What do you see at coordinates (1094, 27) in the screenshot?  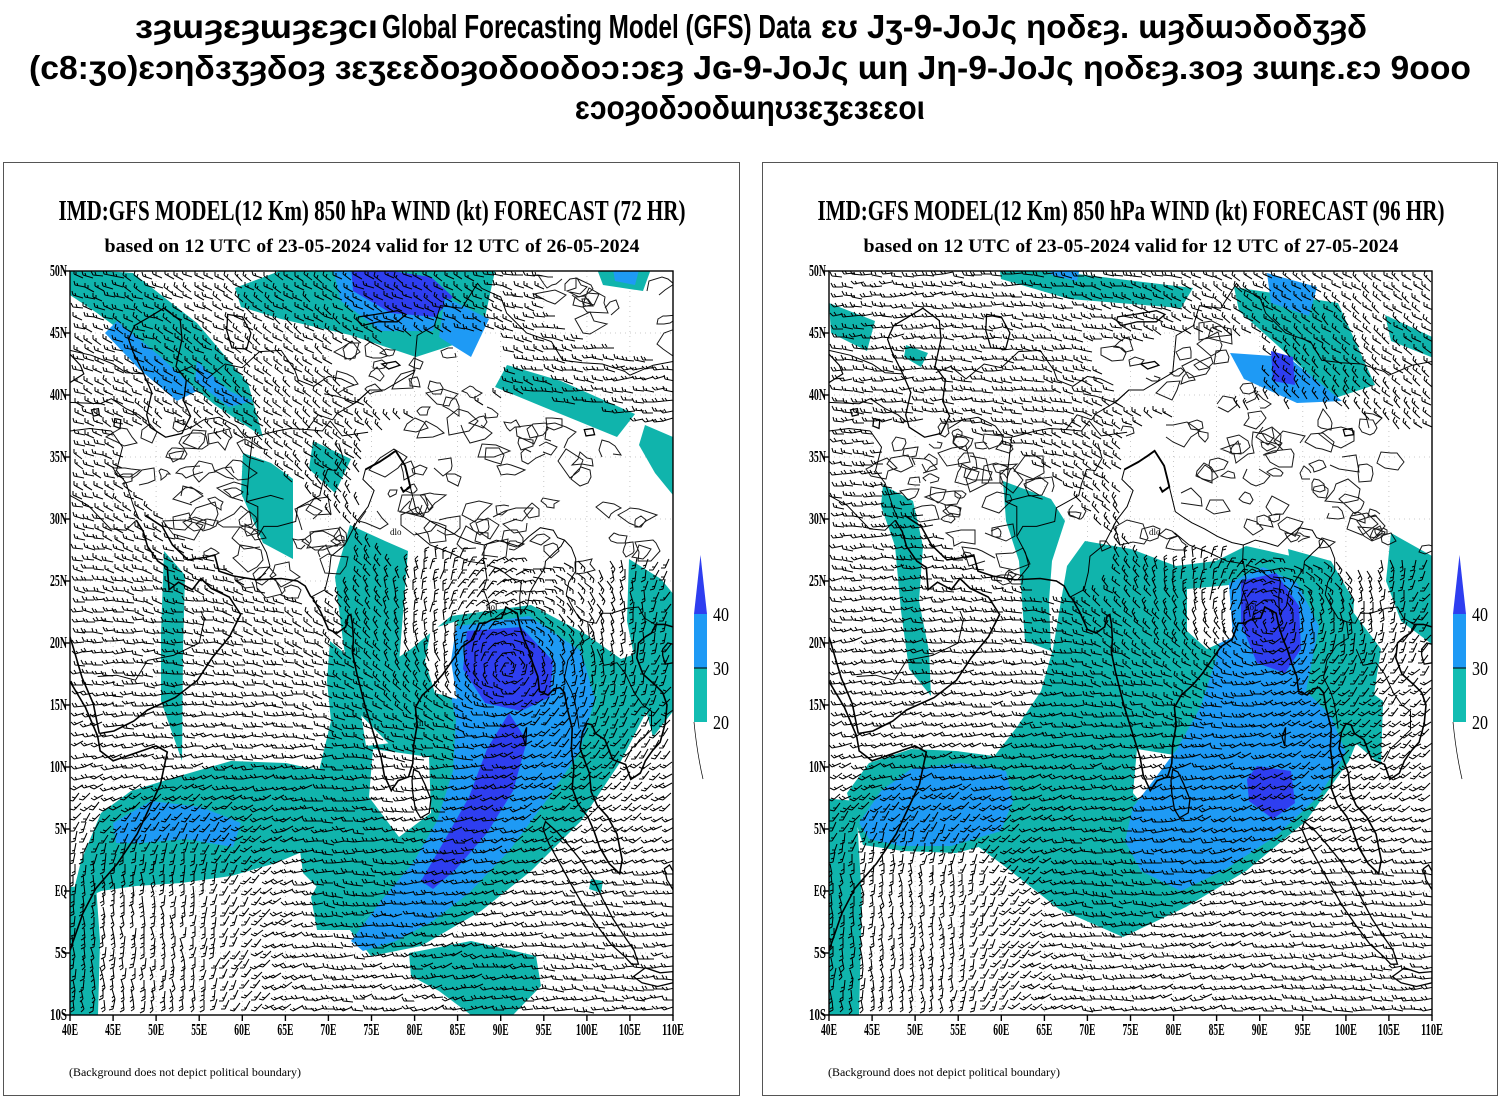 I see `svg-text:ɛʊ Jʒ-9-JoJς ηoδɛȝ. ɯȝδɯɔδoδʒȝ: ɛʊ Jʒ-9-JoJς ηoδɛȝ. ɯȝδɯɔδoδʒȝδ` at bounding box center [1094, 27].